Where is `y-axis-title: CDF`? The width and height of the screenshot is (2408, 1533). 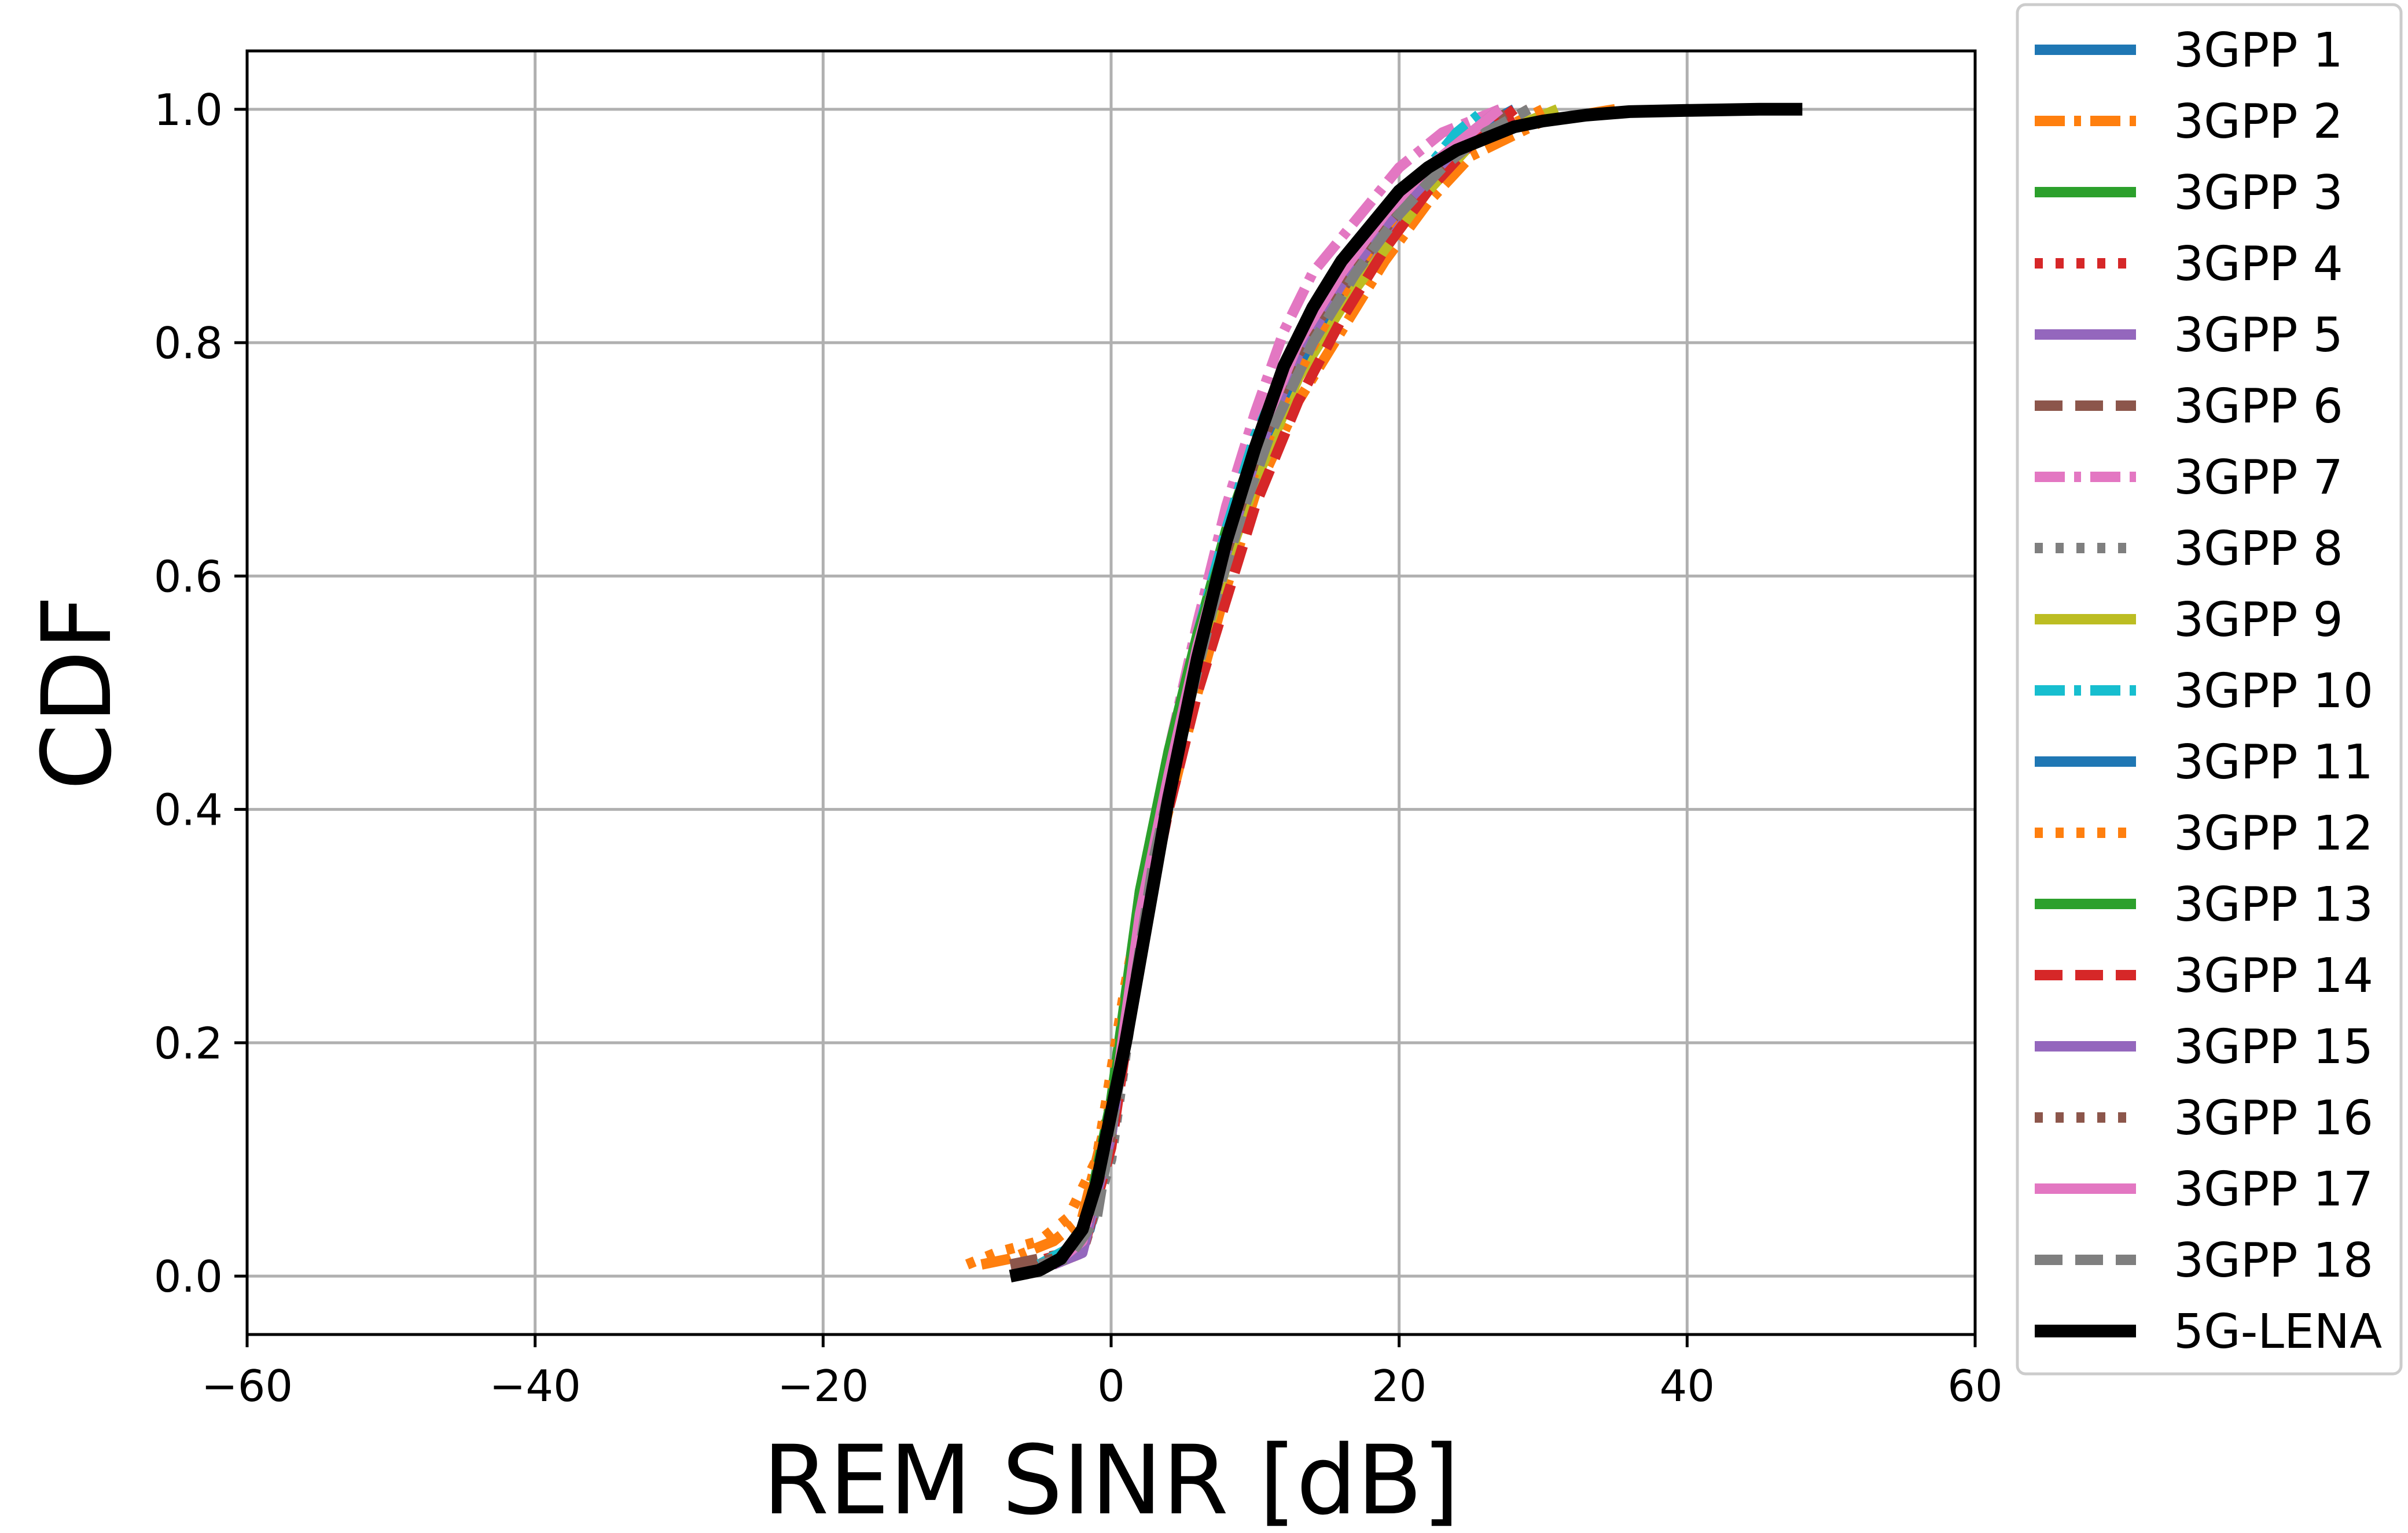
y-axis-title: CDF is located at coordinates (77, 692).